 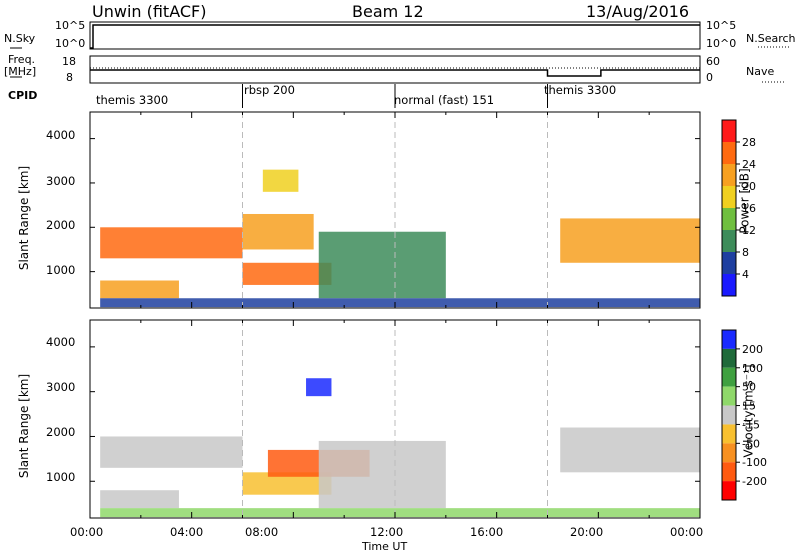 I want to click on colorbar-tick-label: 16, so click(x=749, y=208).